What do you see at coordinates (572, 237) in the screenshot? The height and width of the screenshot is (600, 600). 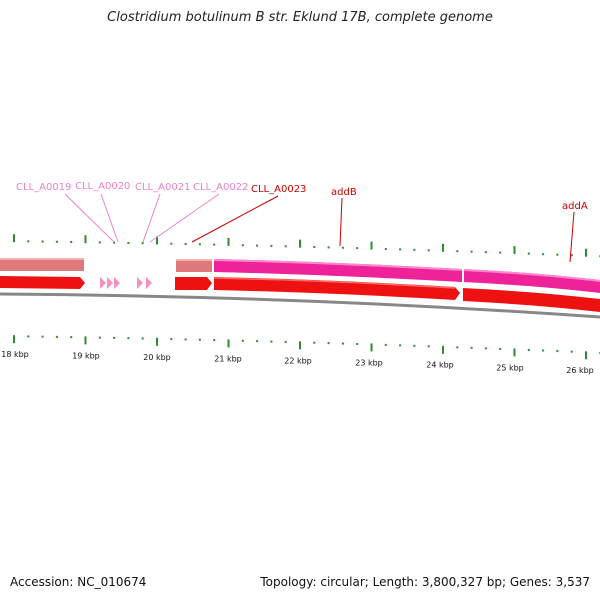 I see `leader-addA` at bounding box center [572, 237].